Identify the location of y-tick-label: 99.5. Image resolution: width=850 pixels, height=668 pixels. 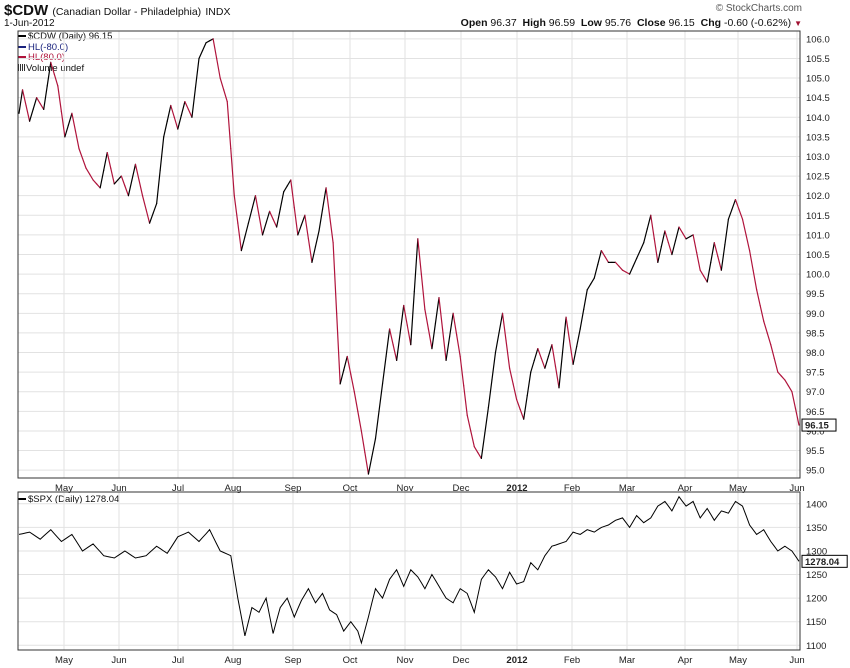
(815, 294).